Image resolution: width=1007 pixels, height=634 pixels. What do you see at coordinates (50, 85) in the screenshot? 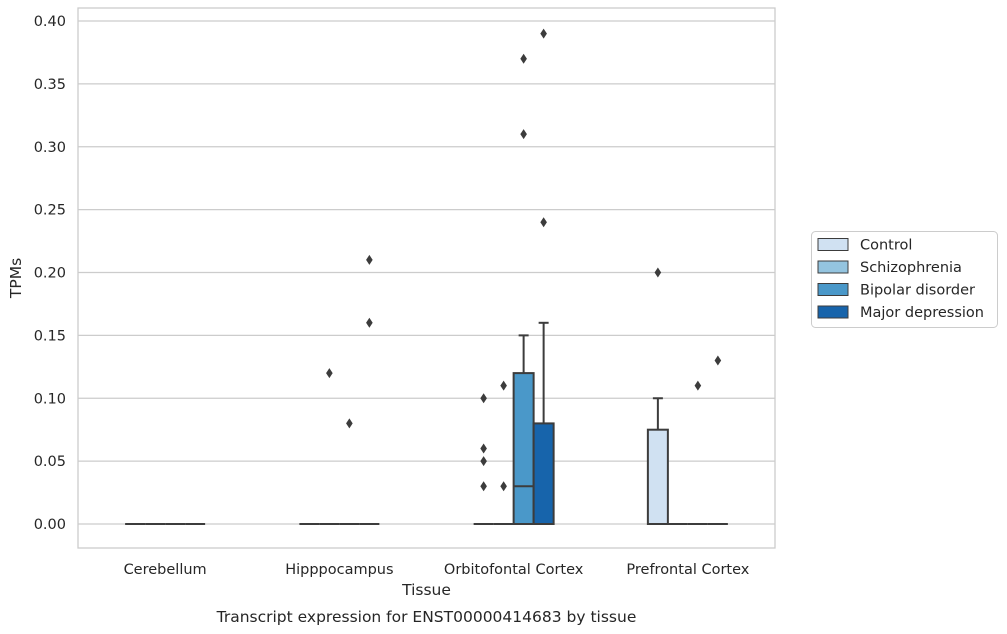
I see `y-tick-label: 0.35` at bounding box center [50, 85].